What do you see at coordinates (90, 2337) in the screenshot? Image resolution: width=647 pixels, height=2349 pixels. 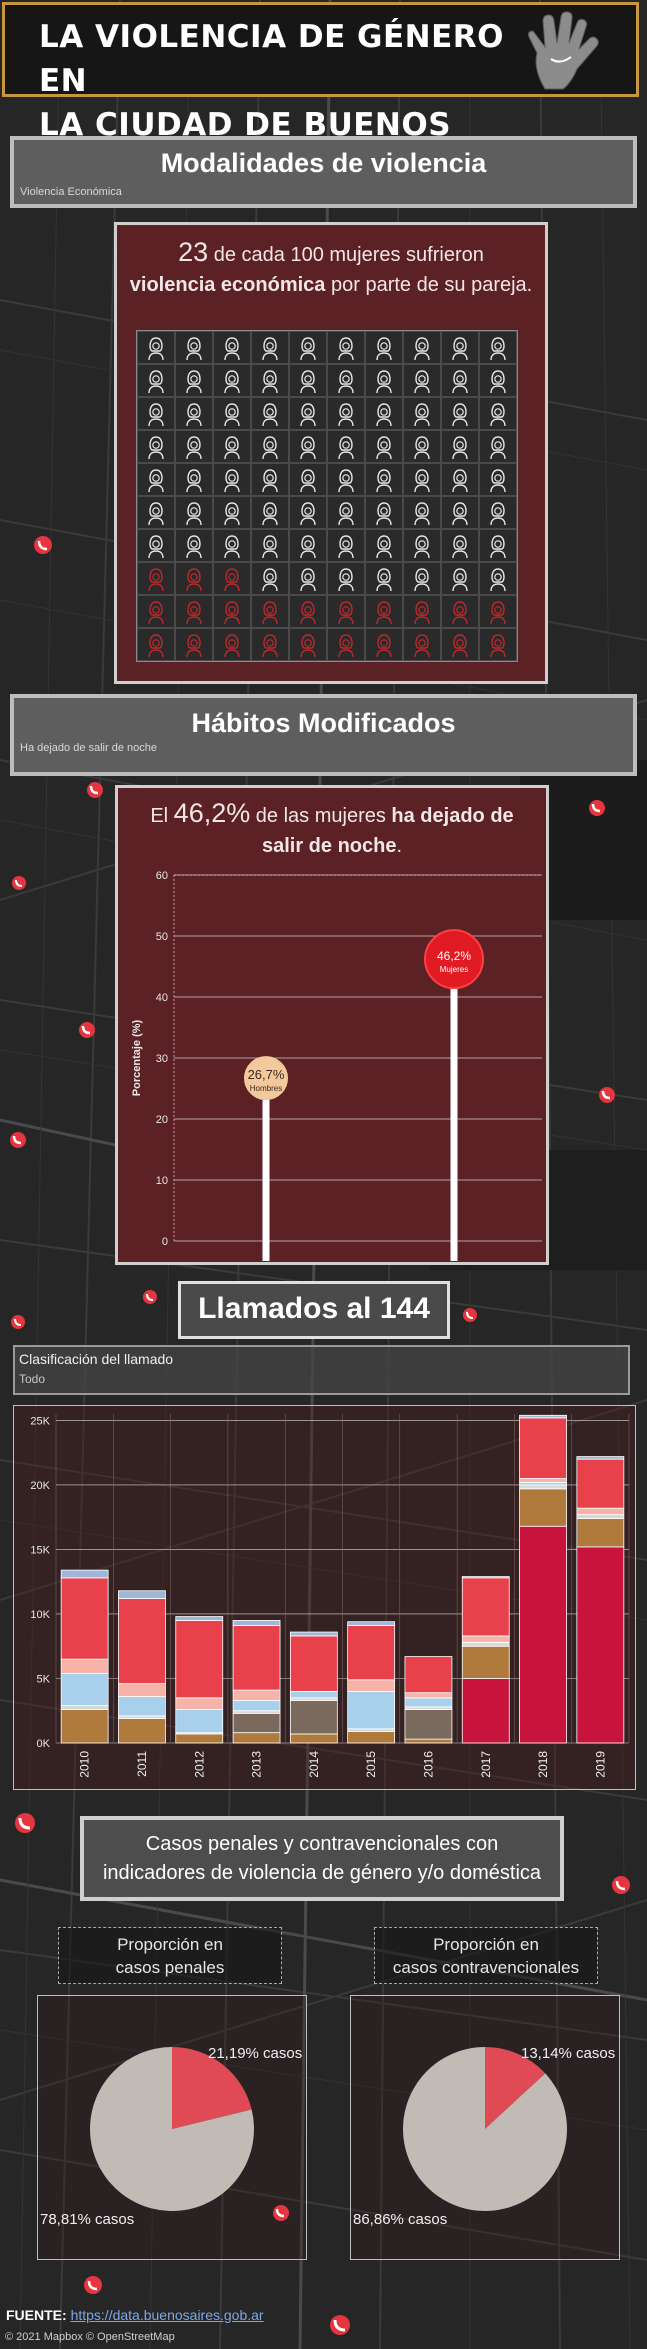 I see `map-attribution: © 2021 Mapbox © OpenStreetMap` at bounding box center [90, 2337].